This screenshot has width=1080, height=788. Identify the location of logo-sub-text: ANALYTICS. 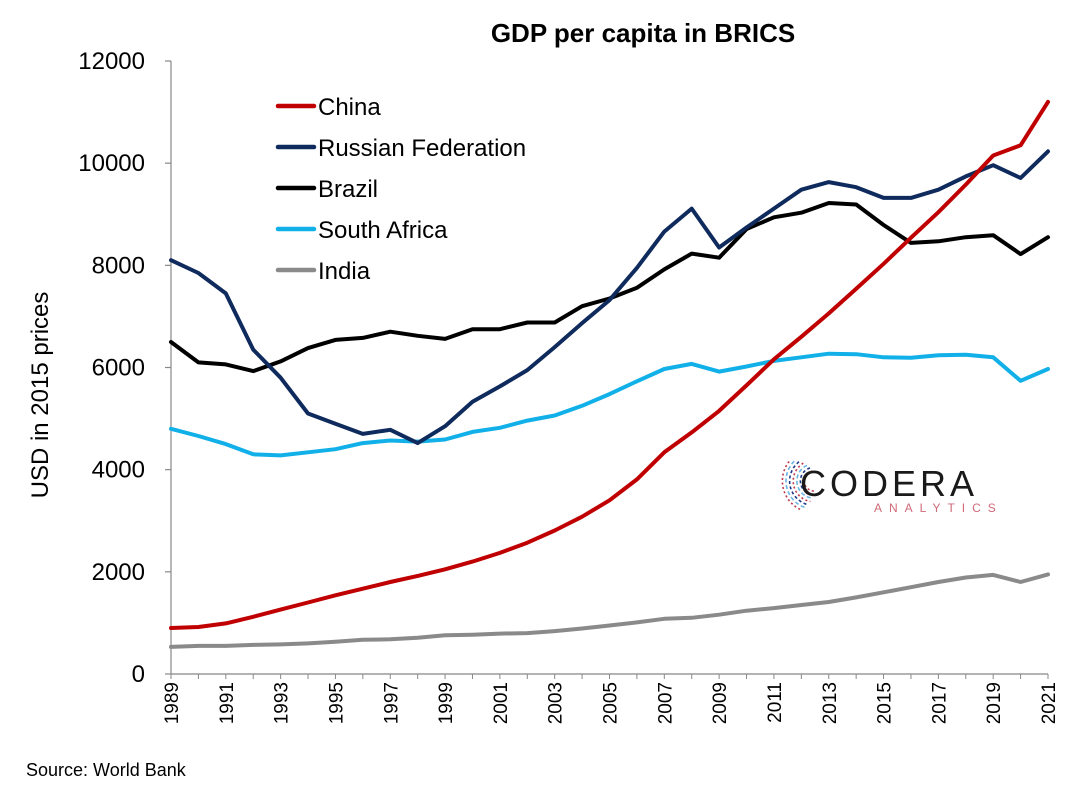
(938, 508).